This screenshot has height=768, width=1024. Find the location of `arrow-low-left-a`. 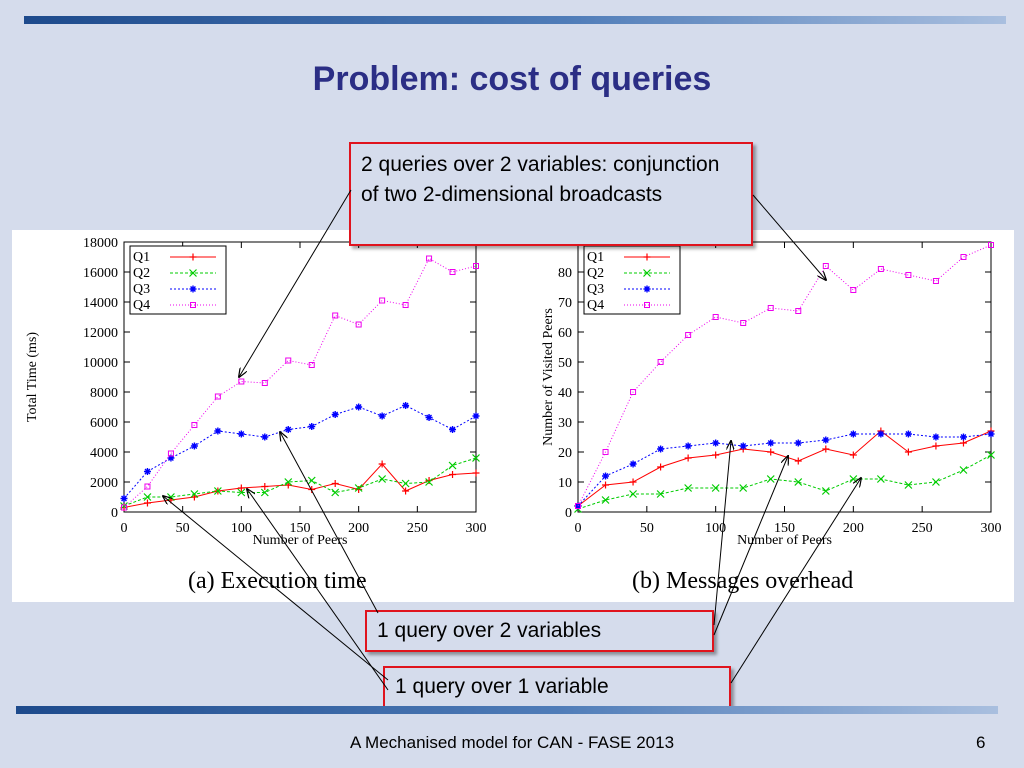

arrow-low-left-a is located at coordinates (276, 588).